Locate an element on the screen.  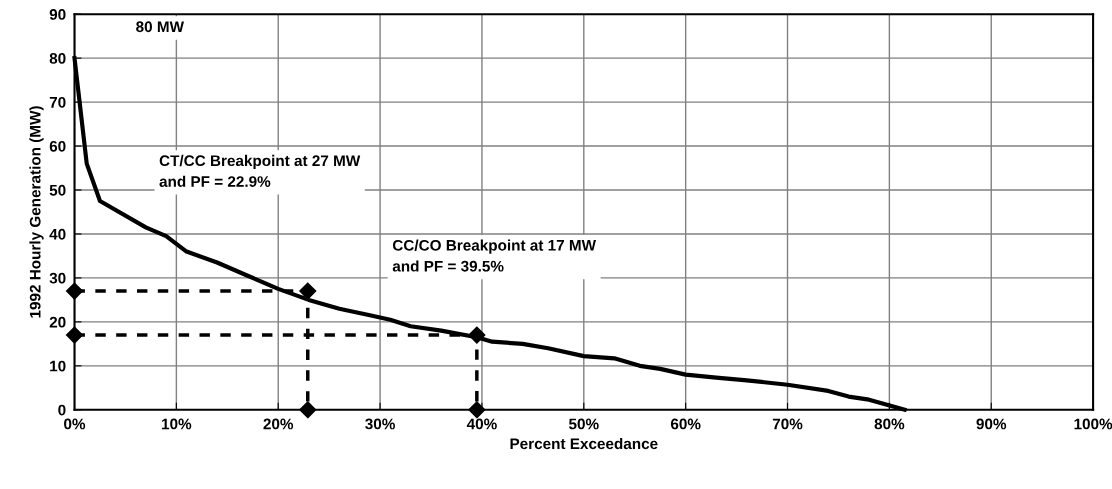
annotation: 80 MW is located at coordinates (160, 27).